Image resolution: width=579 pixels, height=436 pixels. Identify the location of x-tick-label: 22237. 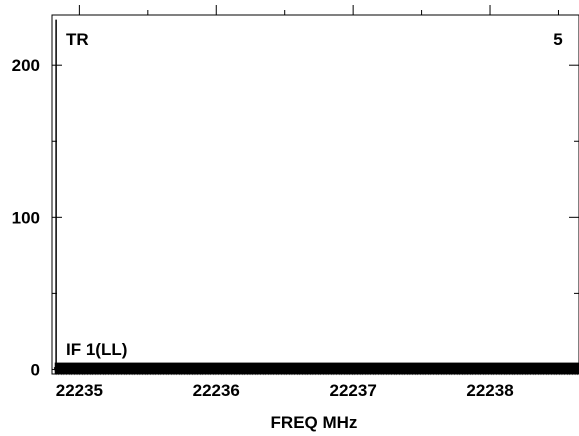
(353, 390).